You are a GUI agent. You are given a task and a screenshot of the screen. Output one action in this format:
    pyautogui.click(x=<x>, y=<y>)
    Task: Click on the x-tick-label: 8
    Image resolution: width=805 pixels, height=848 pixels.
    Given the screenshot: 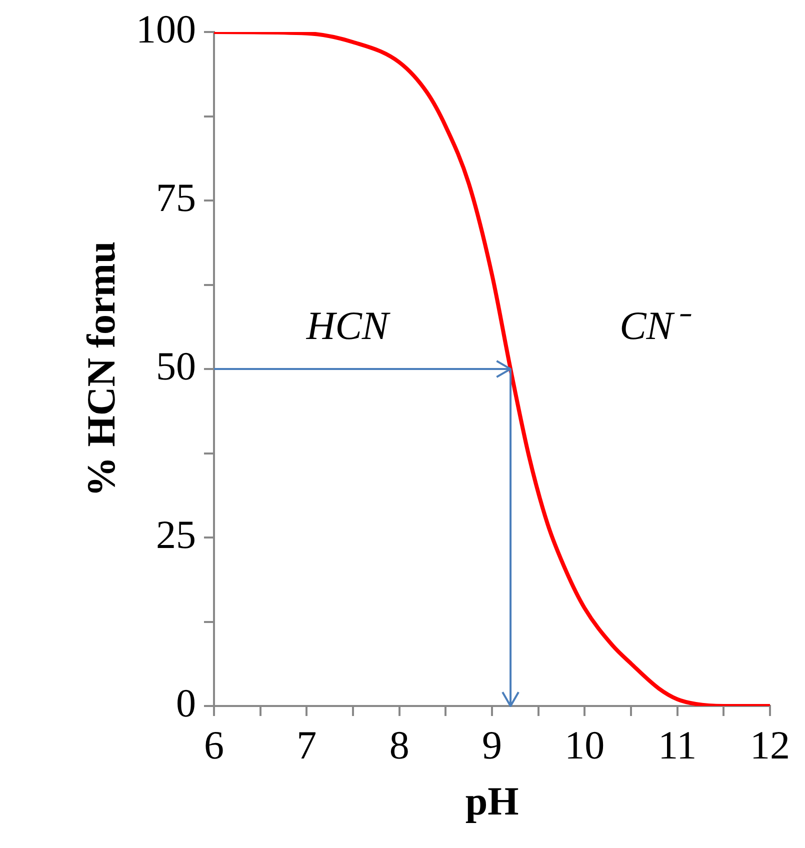 What is the action you would take?
    pyautogui.click(x=399, y=745)
    